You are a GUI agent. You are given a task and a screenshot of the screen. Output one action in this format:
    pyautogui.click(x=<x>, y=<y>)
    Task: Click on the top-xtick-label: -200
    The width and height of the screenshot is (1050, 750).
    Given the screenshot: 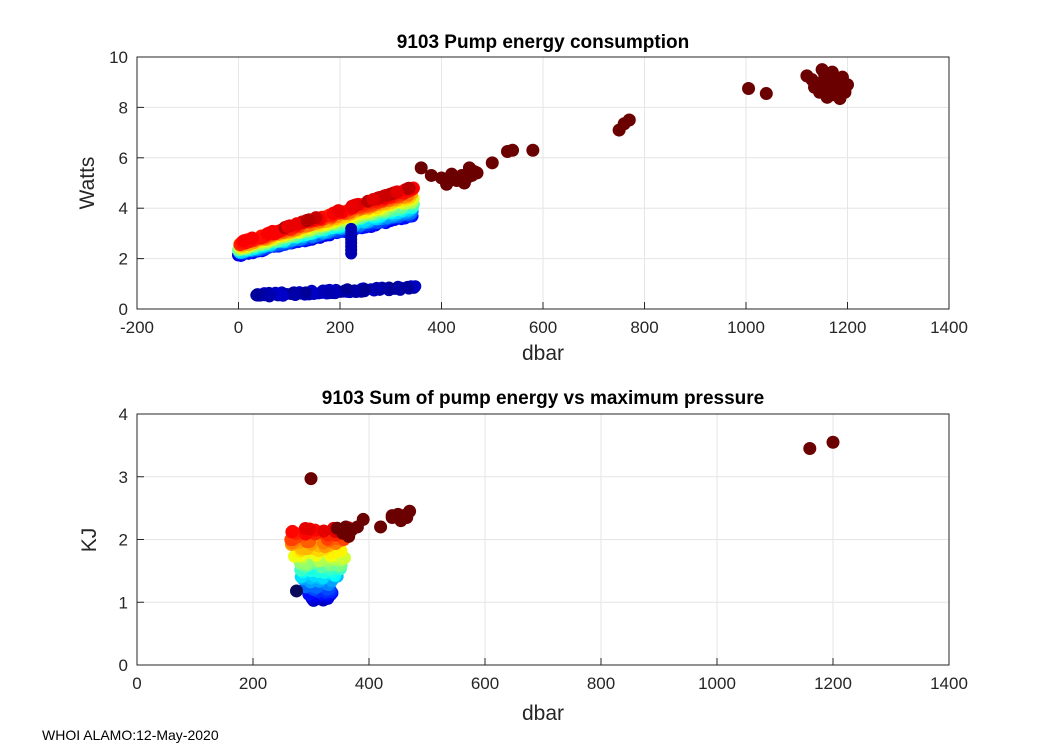 What is the action you would take?
    pyautogui.click(x=137, y=327)
    